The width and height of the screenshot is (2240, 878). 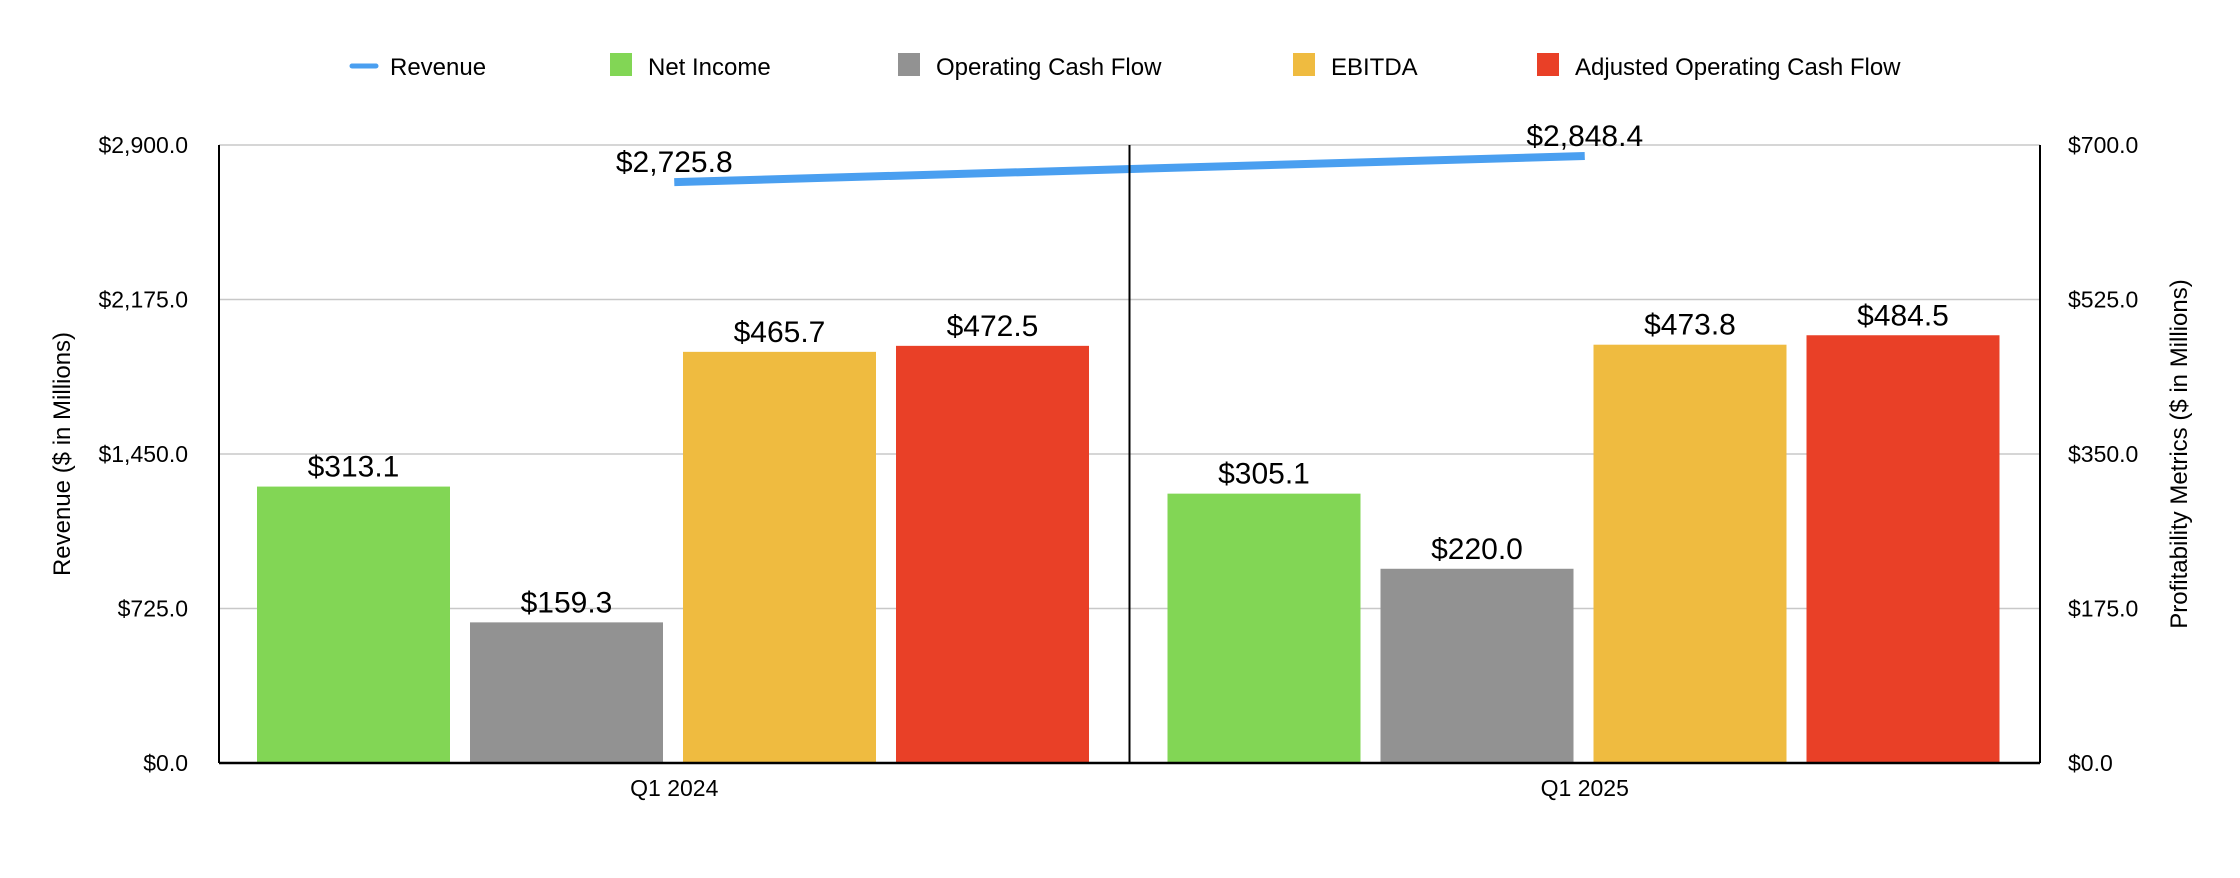 I want to click on left-tick-label: $0.0, so click(x=165, y=763).